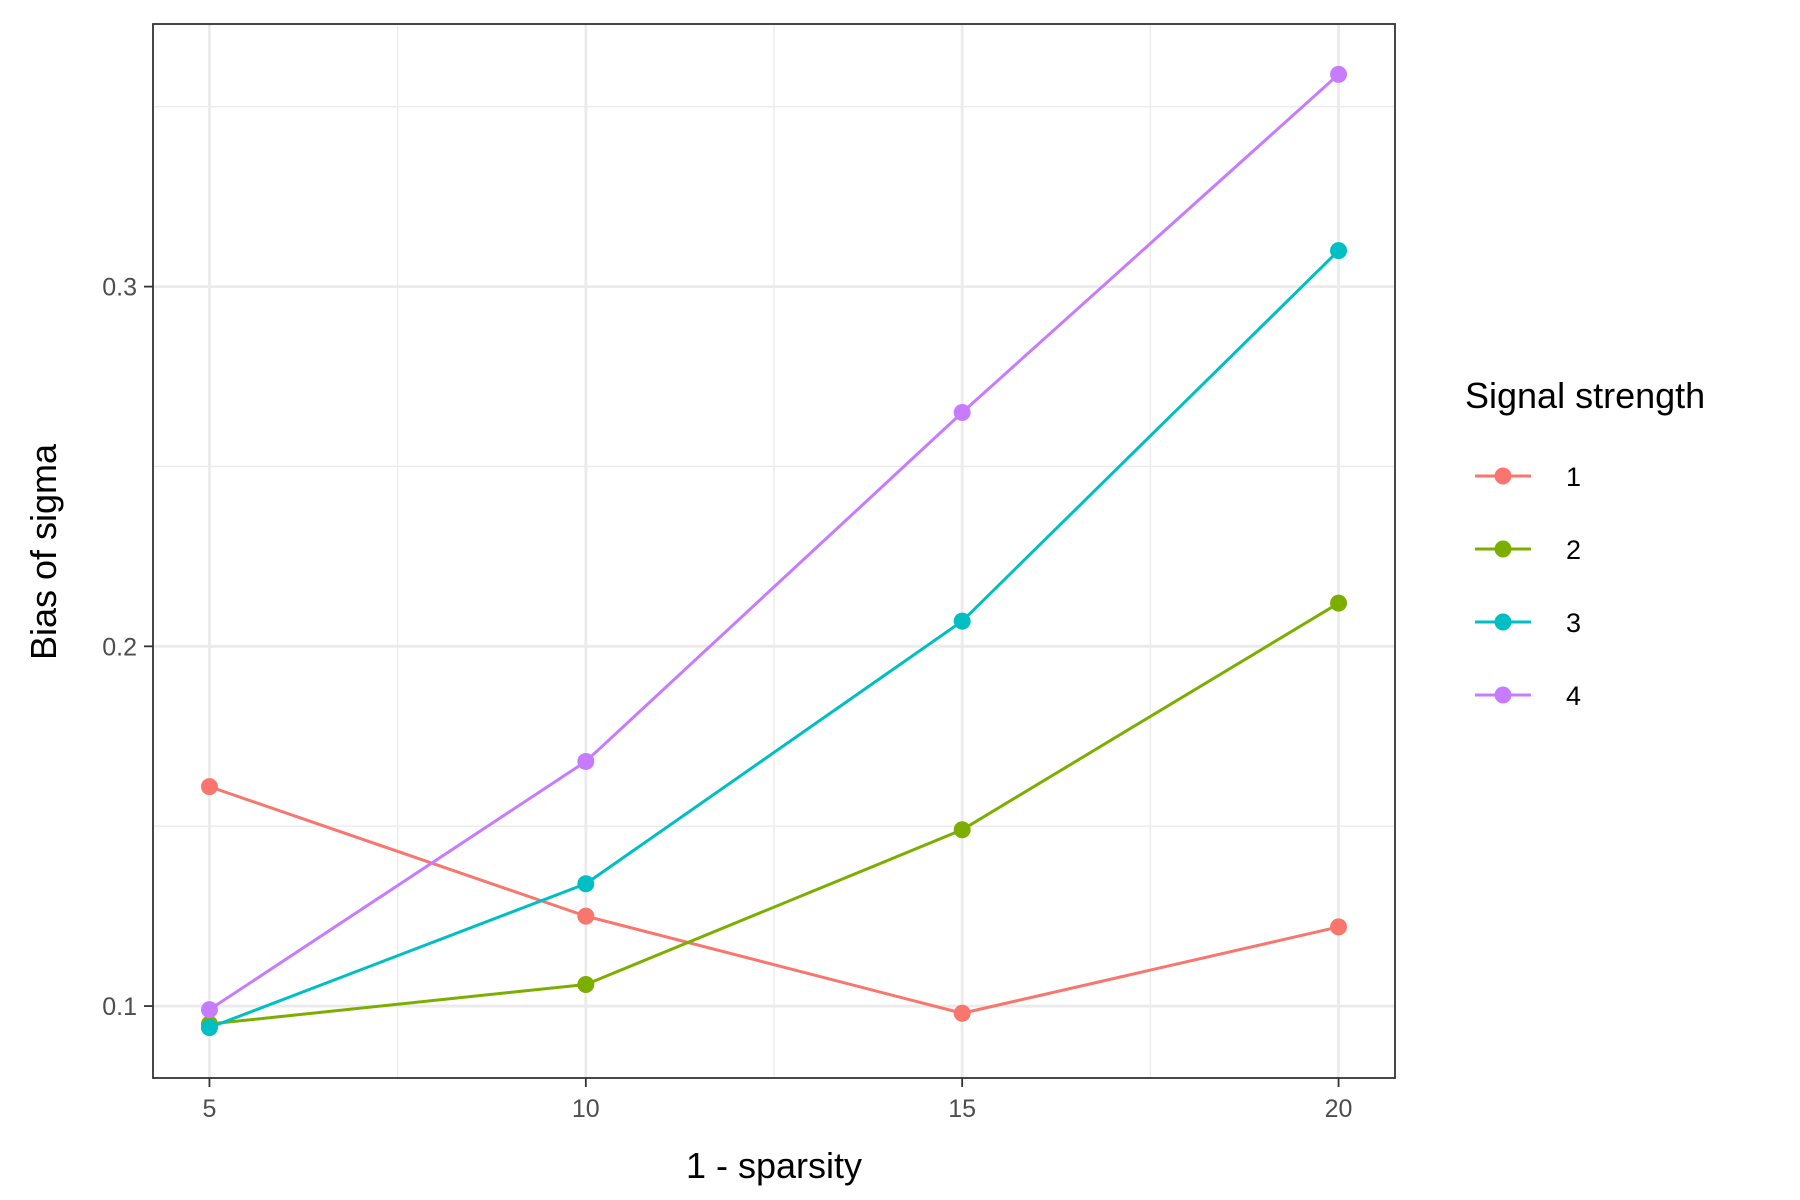  I want to click on y-axis-title: Bias of sigma, so click(43, 551).